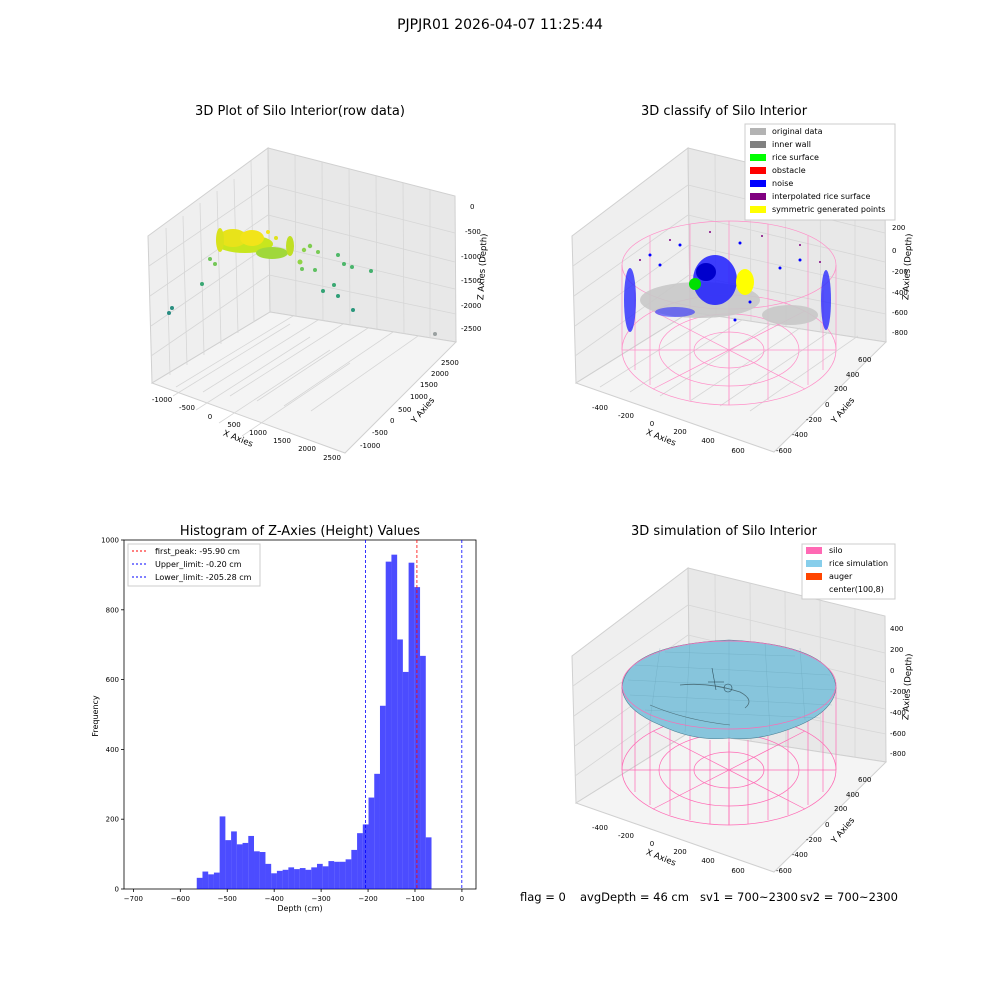 This screenshot has width=1000, height=1000. I want to click on raw-y-tick: -500, so click(380, 433).